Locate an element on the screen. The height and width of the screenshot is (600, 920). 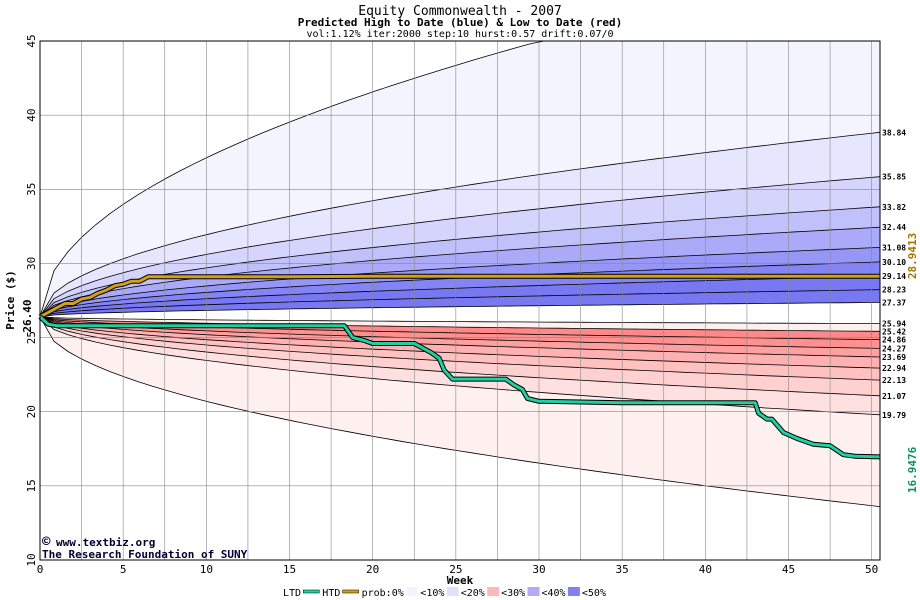
percentile-label: 30.10 is located at coordinates (894, 262).